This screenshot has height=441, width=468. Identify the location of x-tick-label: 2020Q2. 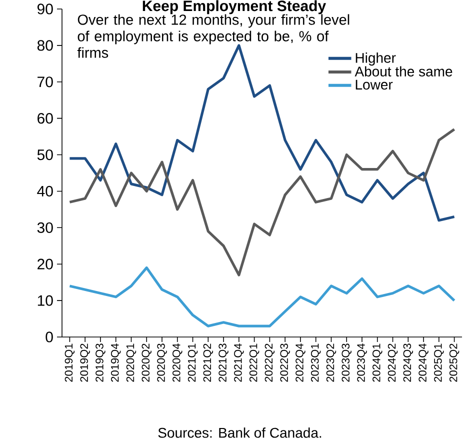
(147, 363).